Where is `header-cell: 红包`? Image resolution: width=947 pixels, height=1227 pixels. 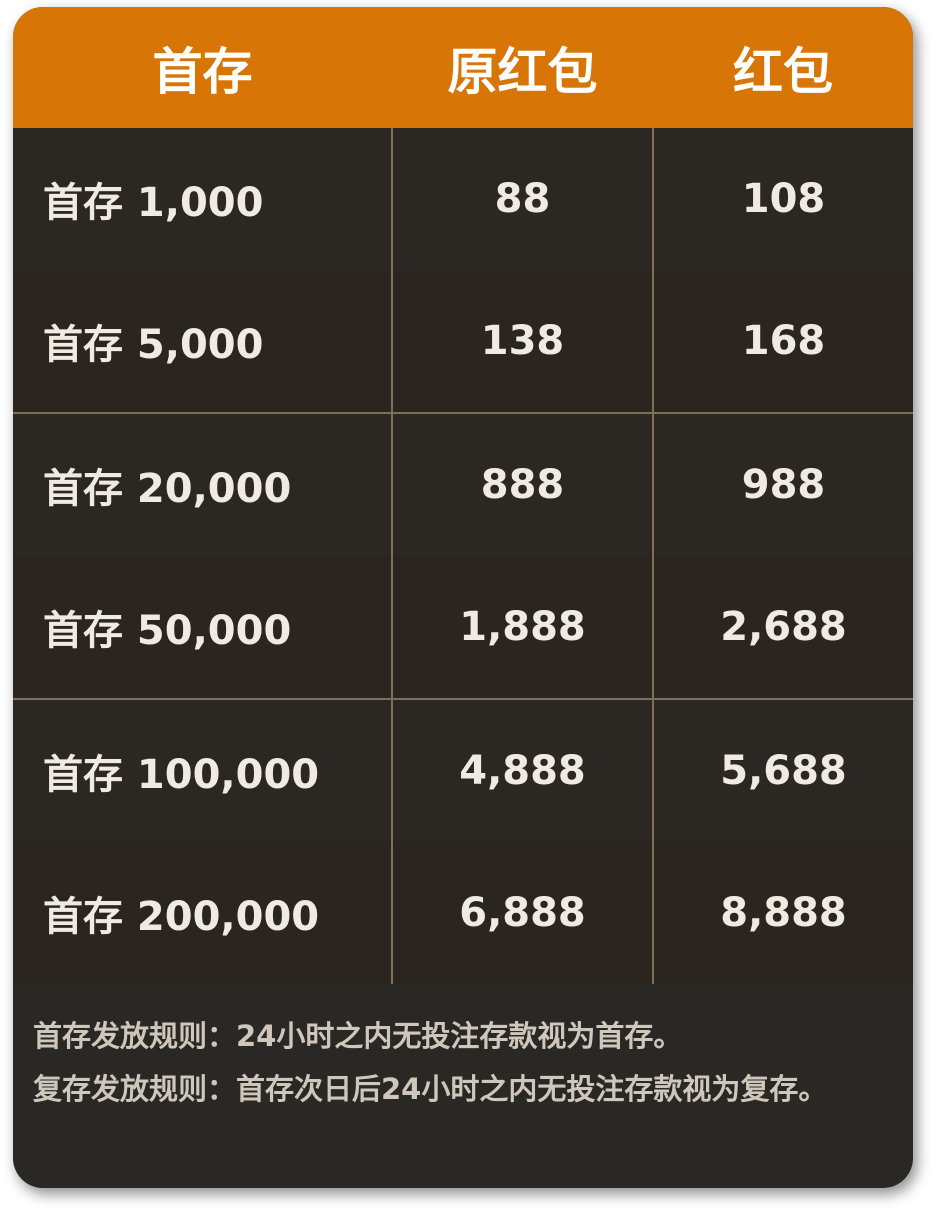
header-cell: 红包 is located at coordinates (783, 67).